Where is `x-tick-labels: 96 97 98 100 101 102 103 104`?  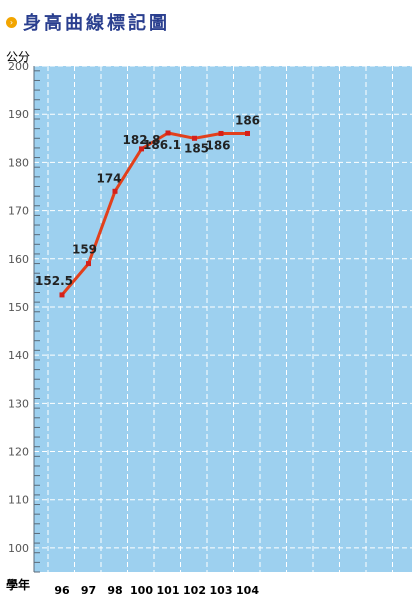 x-tick-labels: 96 97 98 100 101 102 103 104 is located at coordinates (156, 590).